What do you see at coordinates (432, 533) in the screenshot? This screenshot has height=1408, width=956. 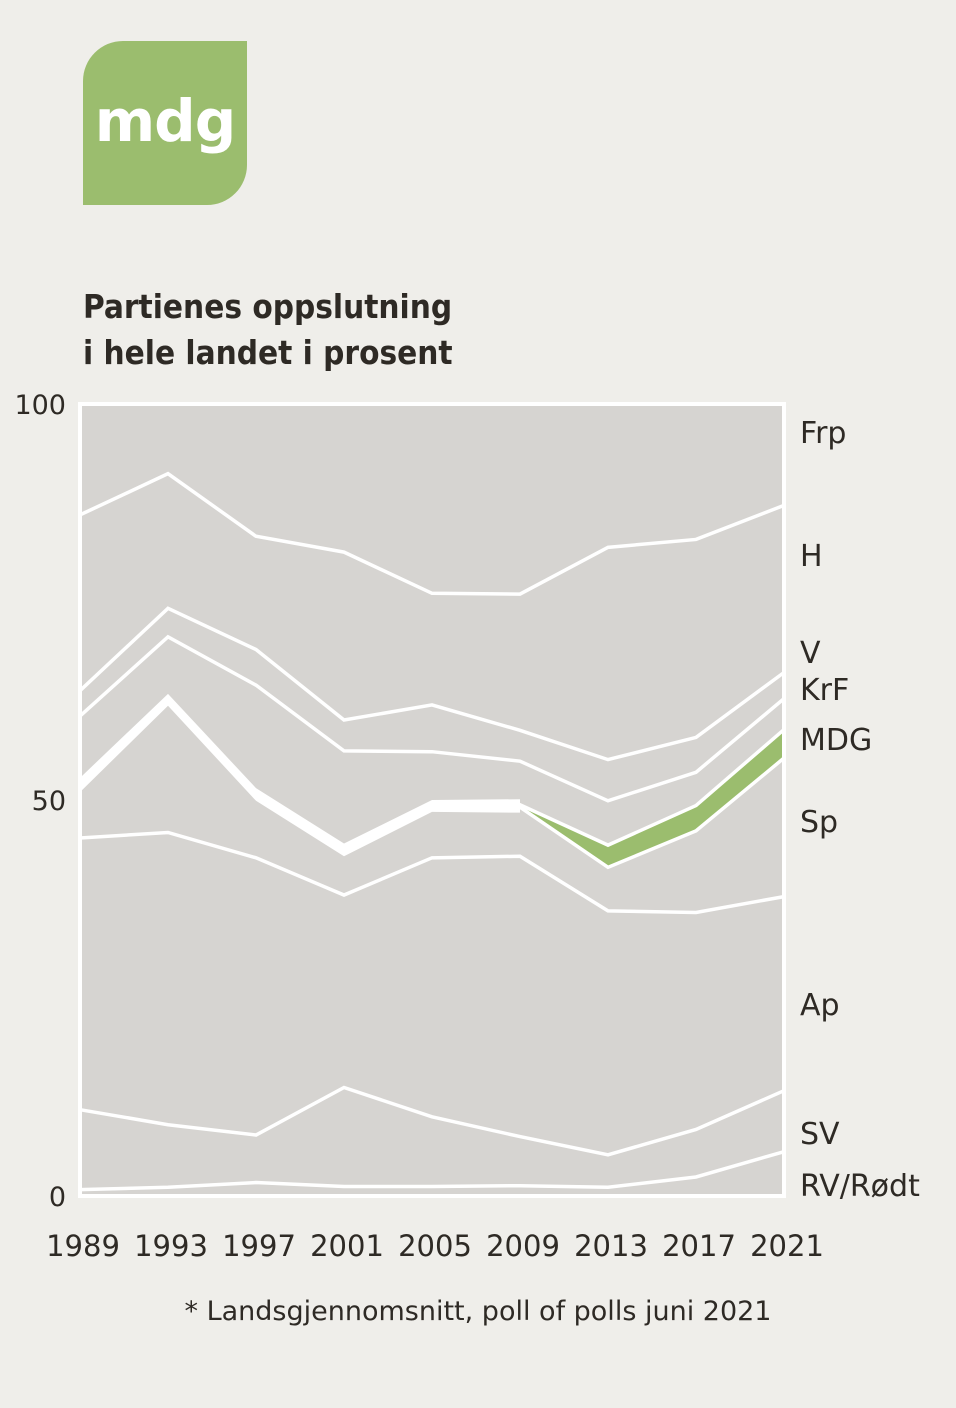 I see `series-boundary-h` at bounding box center [432, 533].